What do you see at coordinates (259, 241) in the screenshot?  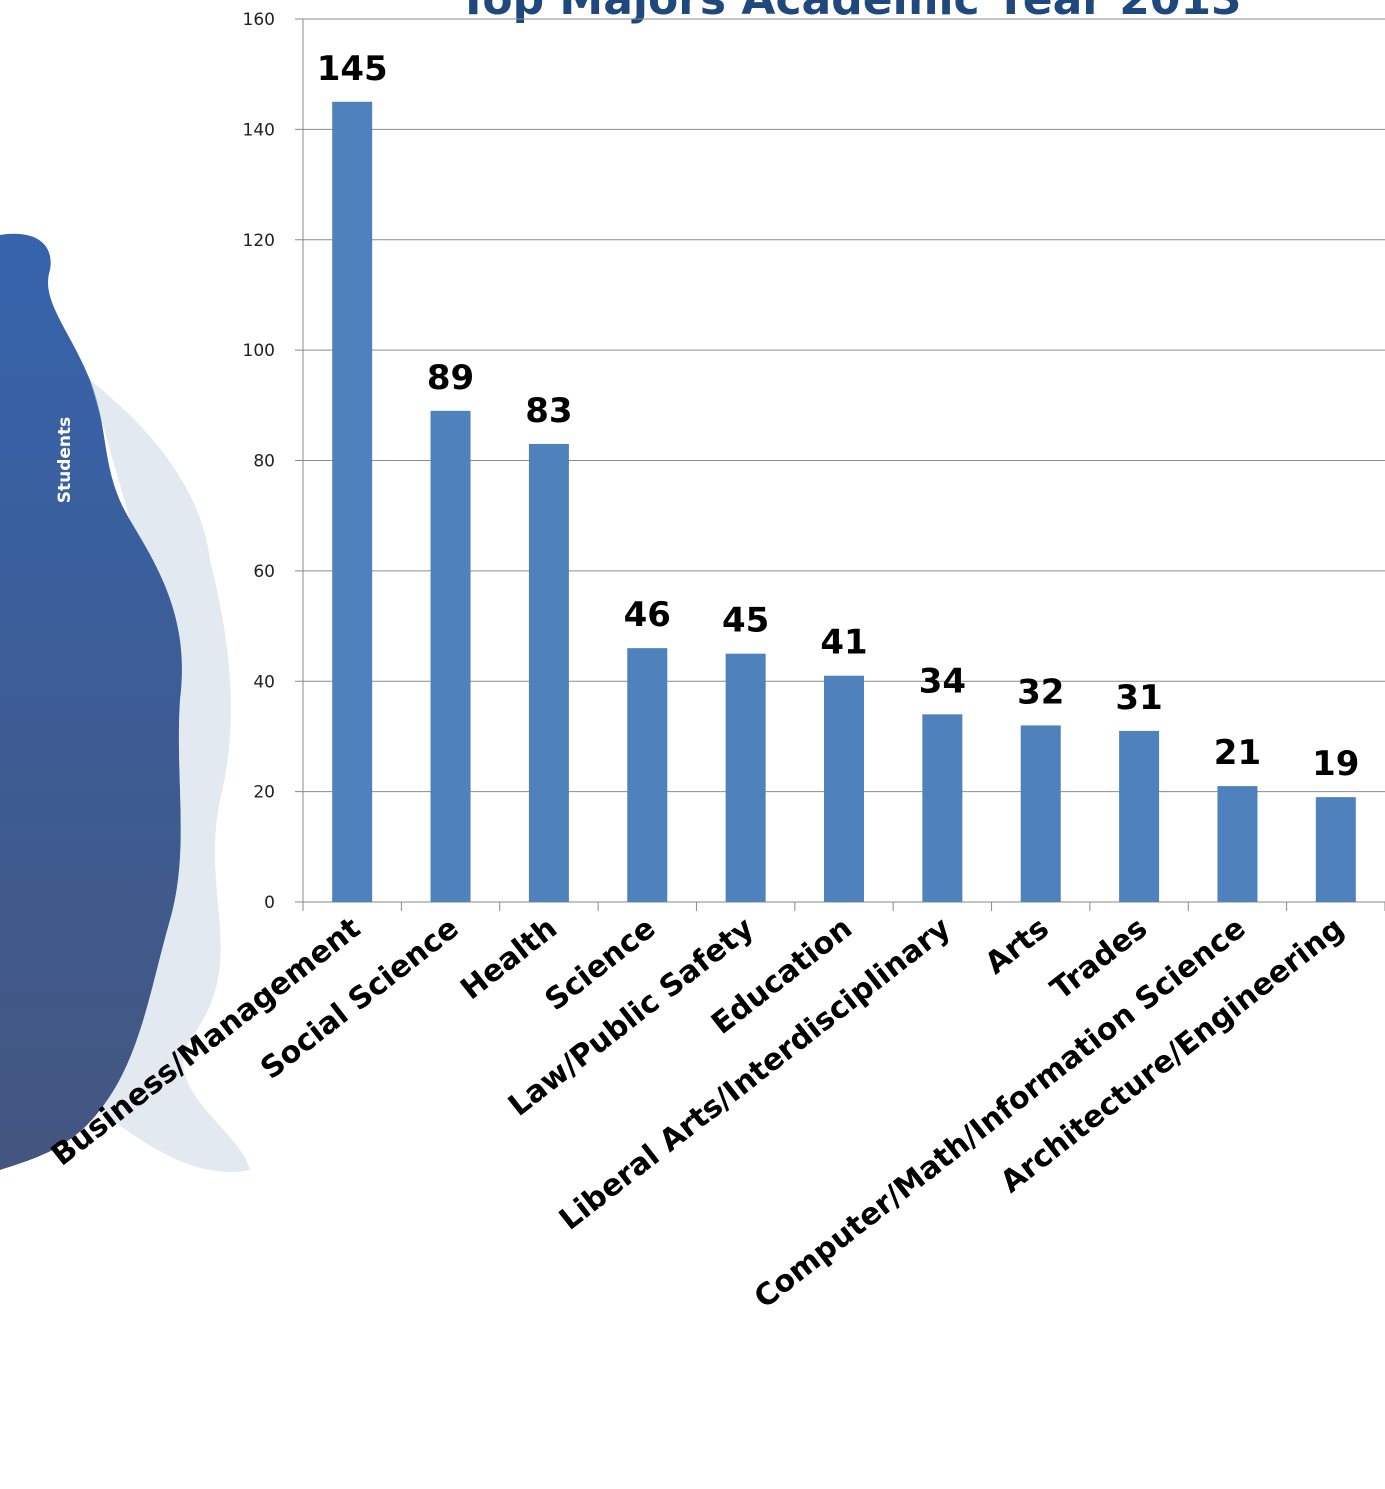 I see `y-tick-label: 120` at bounding box center [259, 241].